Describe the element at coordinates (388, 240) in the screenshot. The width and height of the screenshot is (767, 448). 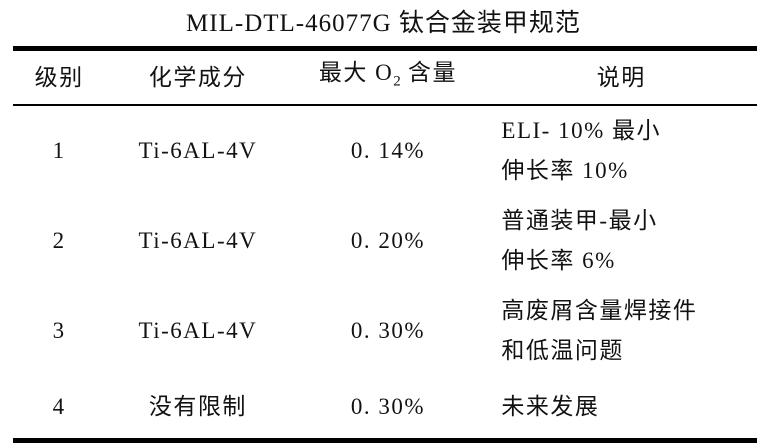
I see `cell-max-o2: 0. 20%` at that location.